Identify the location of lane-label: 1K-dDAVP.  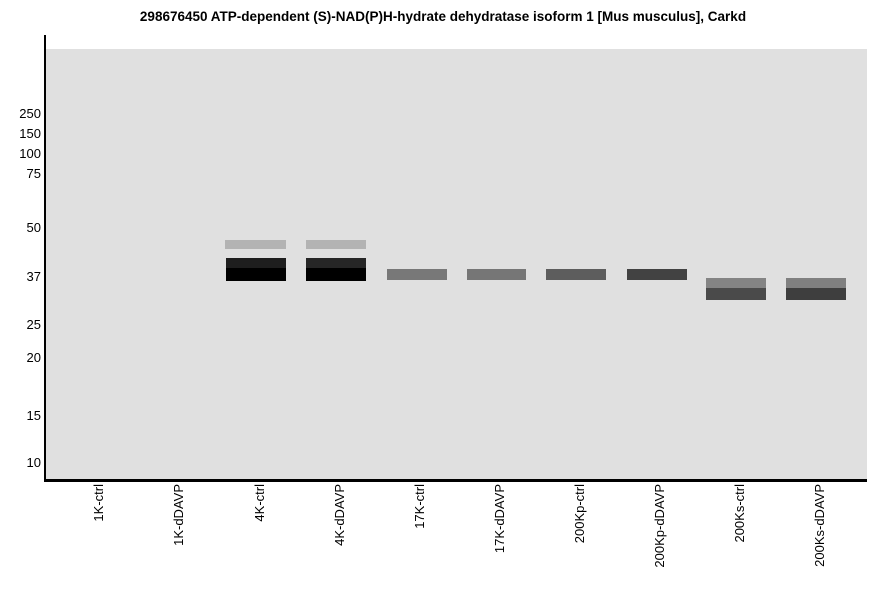
(178, 515).